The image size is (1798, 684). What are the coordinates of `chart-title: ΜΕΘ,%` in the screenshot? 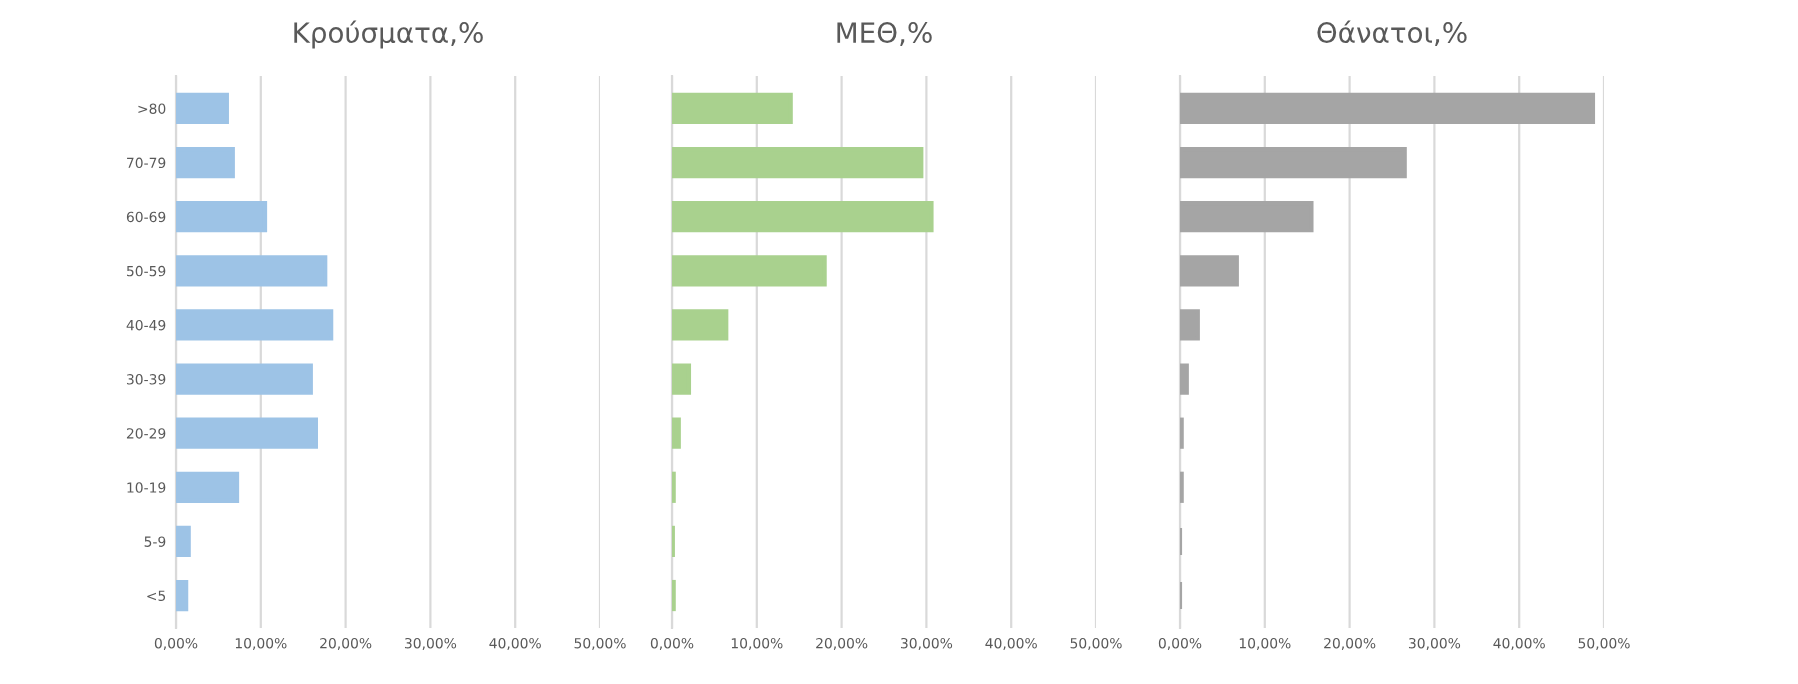 It's located at (884, 34).